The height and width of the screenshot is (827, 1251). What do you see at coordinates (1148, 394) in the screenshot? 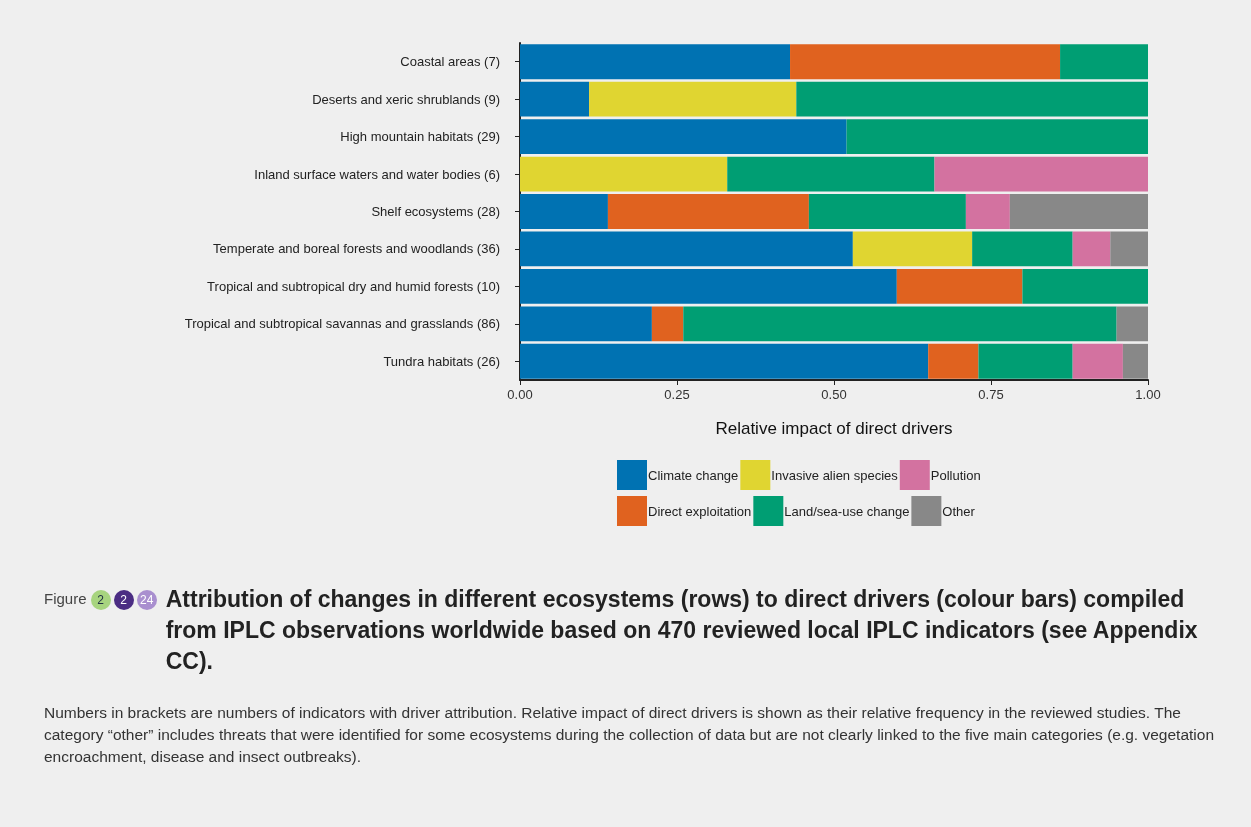
I see `x-tick-label: 1.00` at bounding box center [1148, 394].